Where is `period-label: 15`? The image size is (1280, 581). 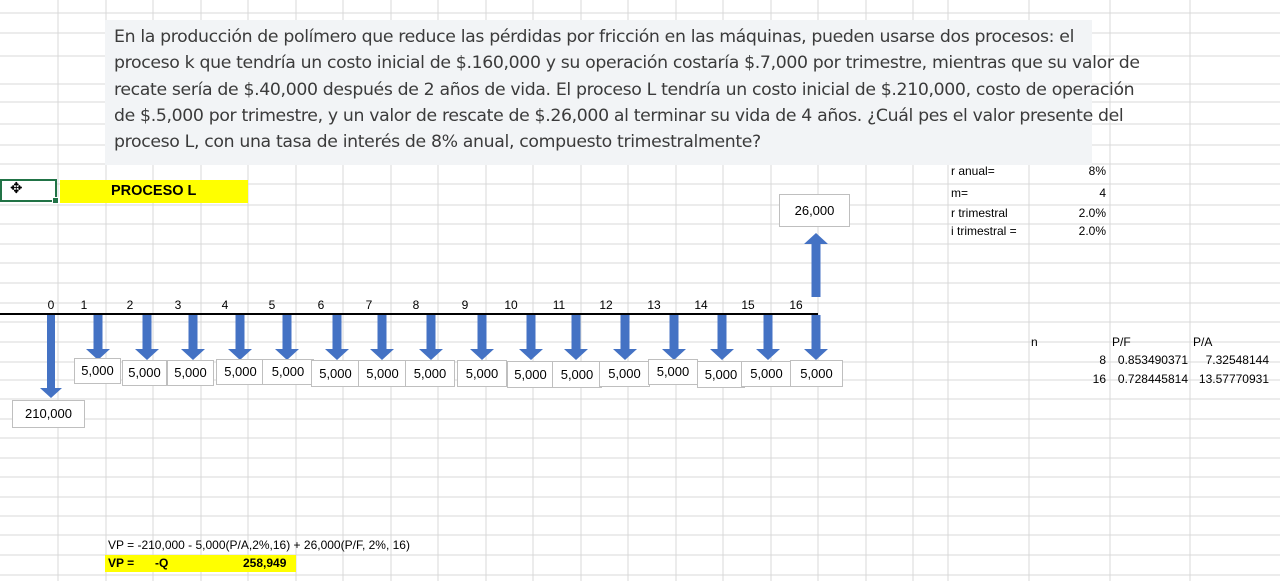 period-label: 15 is located at coordinates (748, 305).